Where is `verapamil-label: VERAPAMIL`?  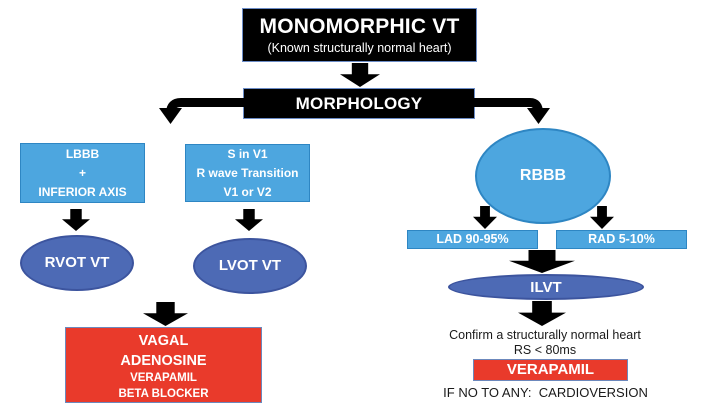
verapamil-label: VERAPAMIL is located at coordinates (550, 369).